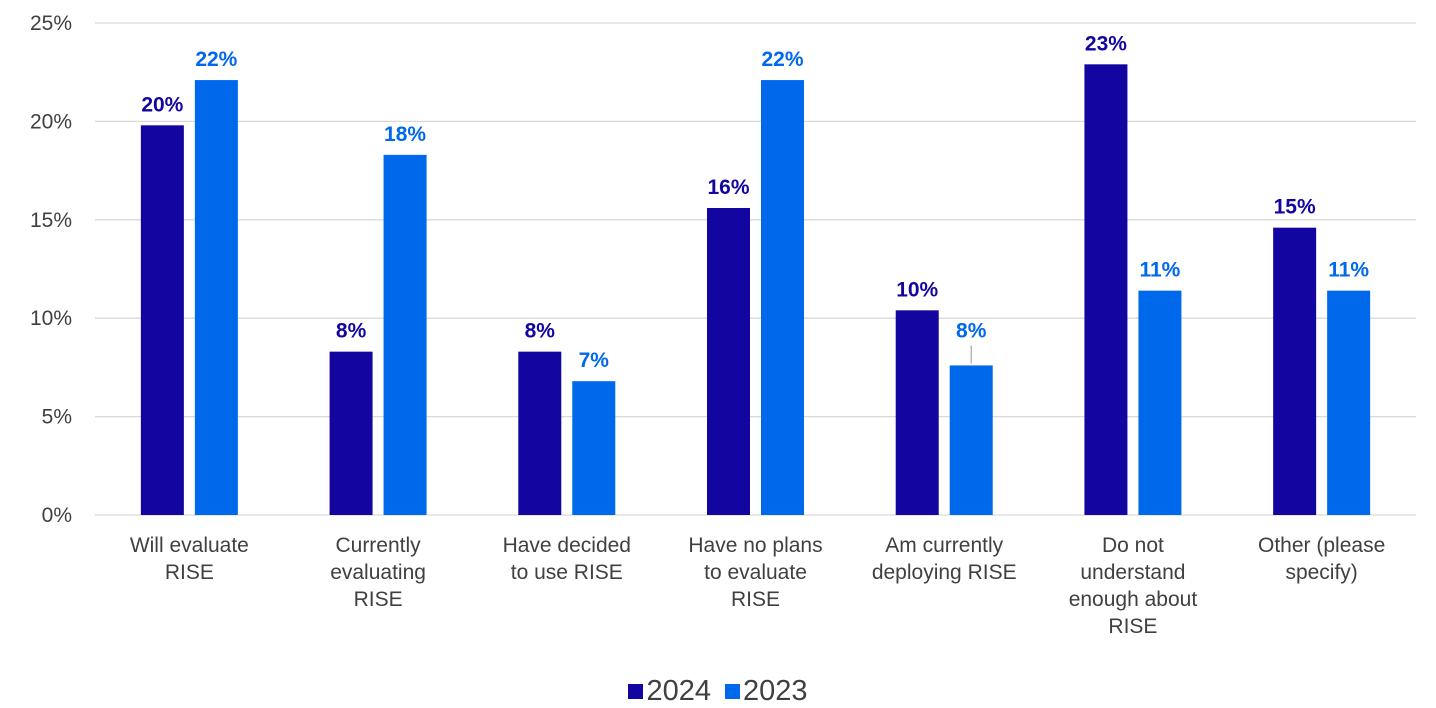 The height and width of the screenshot is (708, 1436). I want to click on category-label-5: Am currently deploying RISE, so click(944, 559).